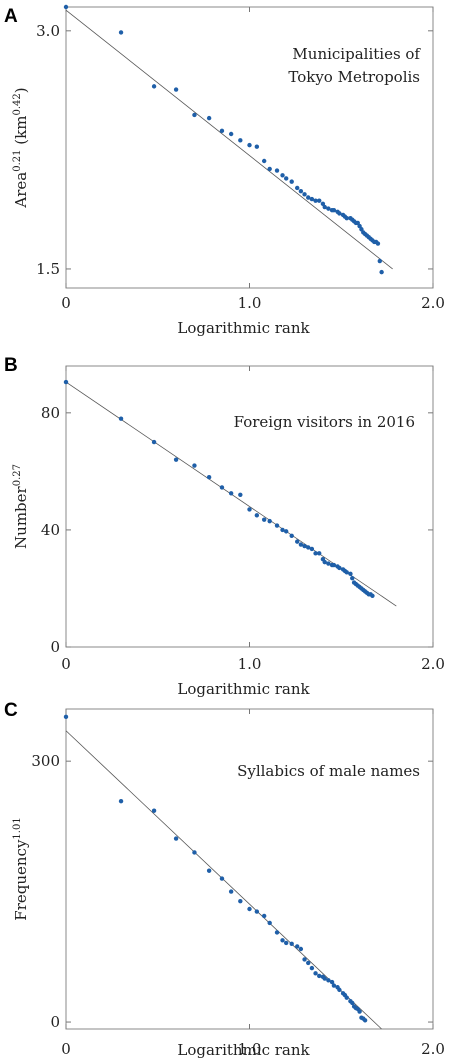 This screenshot has width=457, height=1058. I want to click on y-tick-label: 300, so click(45, 761).